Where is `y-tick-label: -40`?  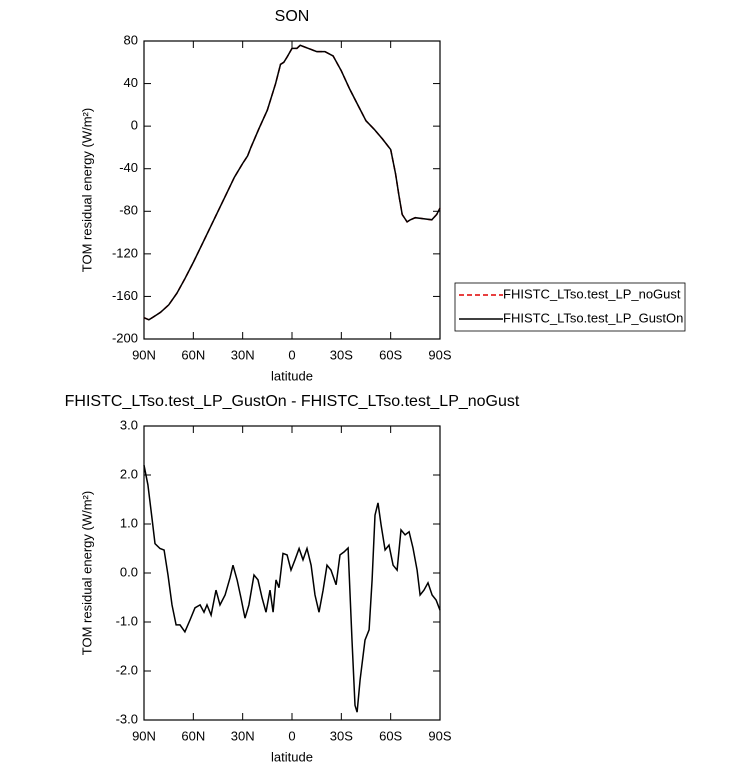 y-tick-label: -40 is located at coordinates (128, 167).